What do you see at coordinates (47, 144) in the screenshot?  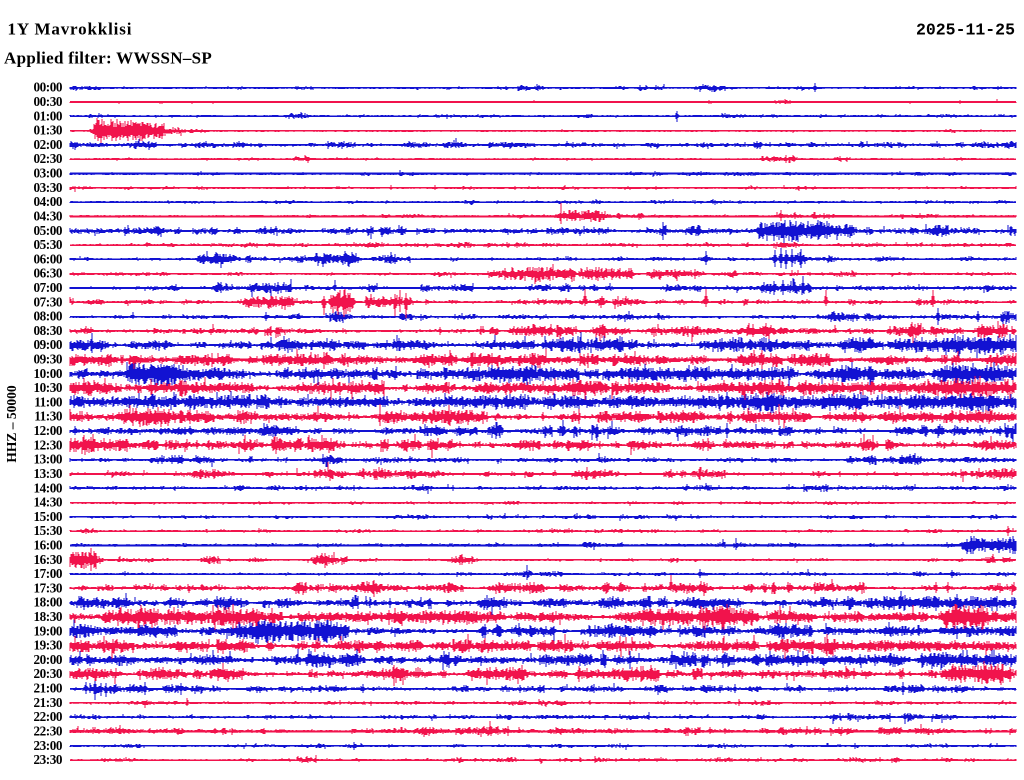 I see `svg-text: 02:00` at bounding box center [47, 144].